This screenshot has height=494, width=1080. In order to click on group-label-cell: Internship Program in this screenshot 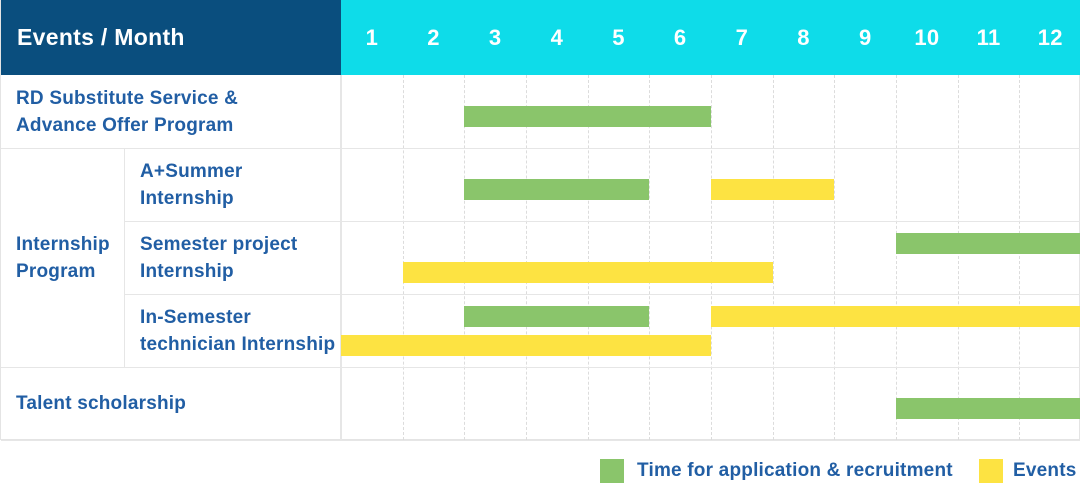, I will do `click(63, 257)`.